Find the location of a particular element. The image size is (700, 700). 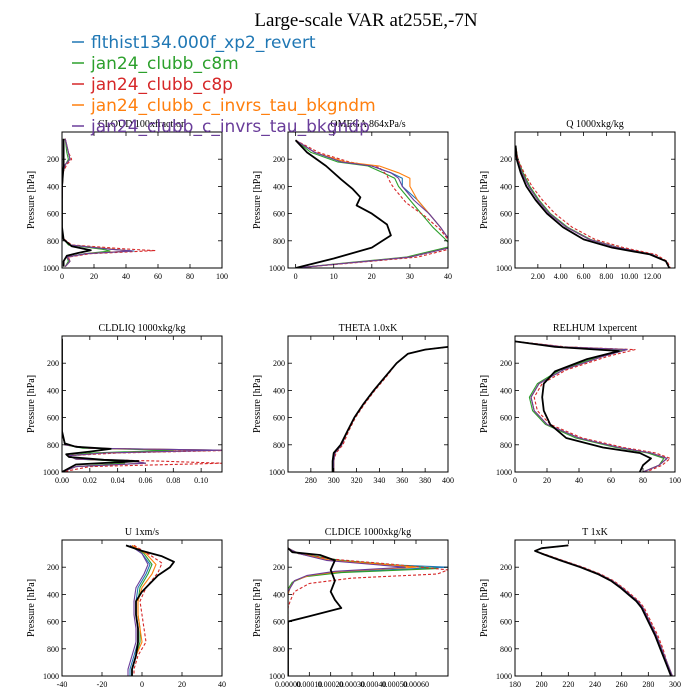

panel-title: CLOUD 100xfraction is located at coordinates (142, 124).